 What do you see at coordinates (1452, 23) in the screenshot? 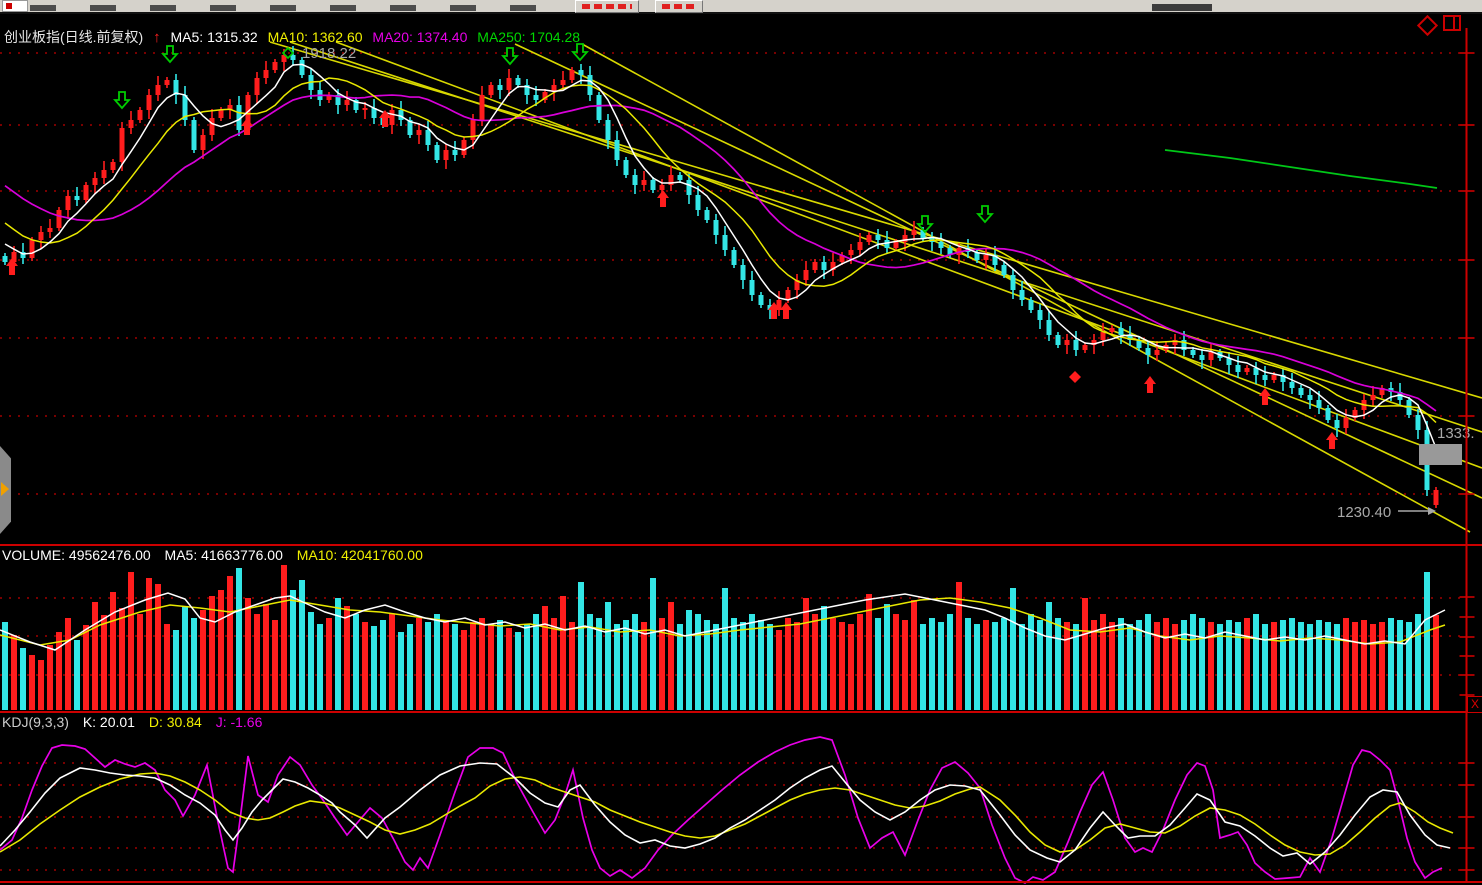
I see `split-window-icon` at bounding box center [1452, 23].